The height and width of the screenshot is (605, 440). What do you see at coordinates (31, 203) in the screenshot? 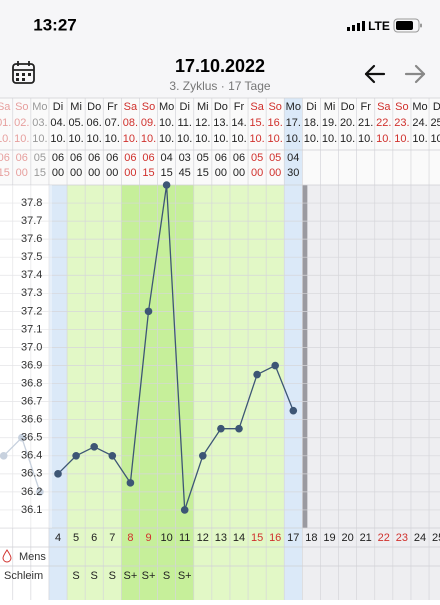
I see `y-tick-label: 37.8` at bounding box center [31, 203].